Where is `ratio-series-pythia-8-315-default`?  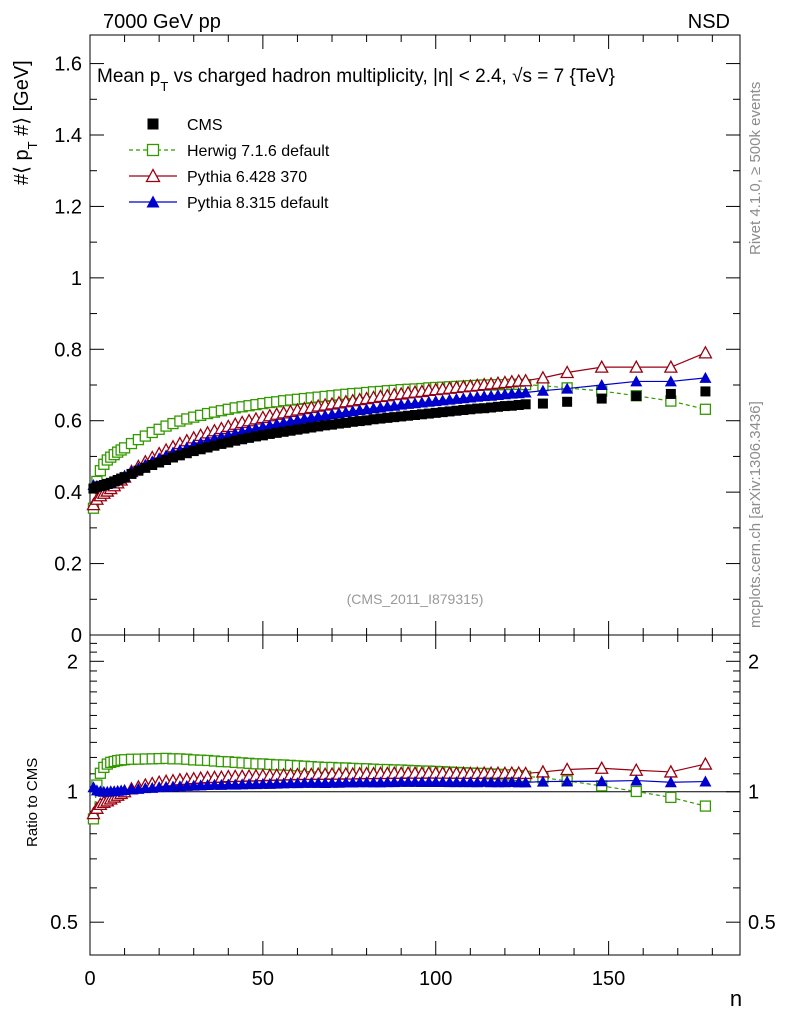
ratio-series-pythia-8-315-default is located at coordinates (399, 785).